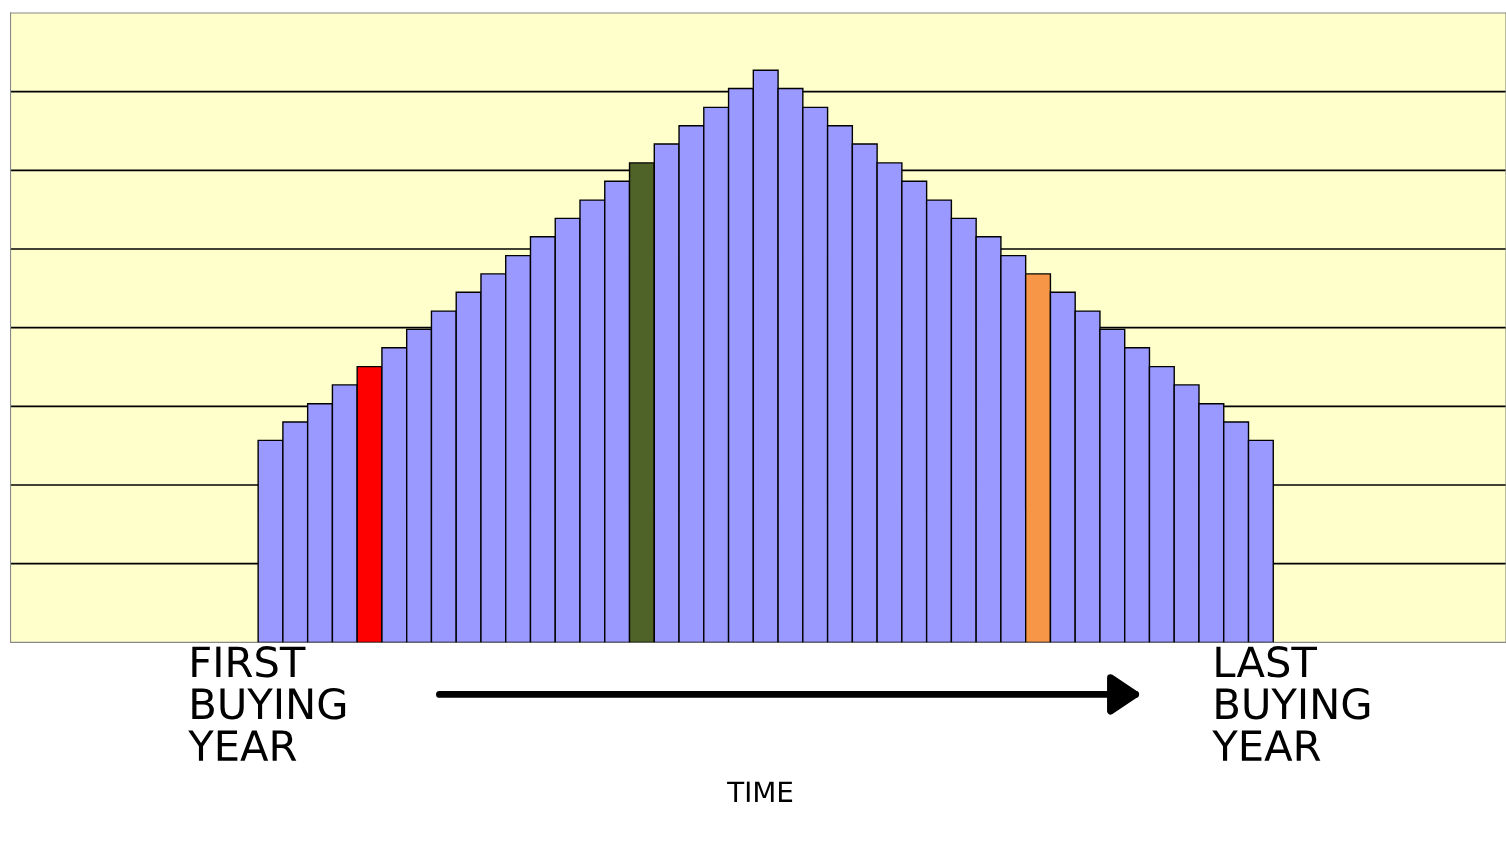 Image resolution: width=1506 pixels, height=868 pixels. Describe the element at coordinates (1291, 703) in the screenshot. I see `text: LAST BUYING YEAR` at that location.